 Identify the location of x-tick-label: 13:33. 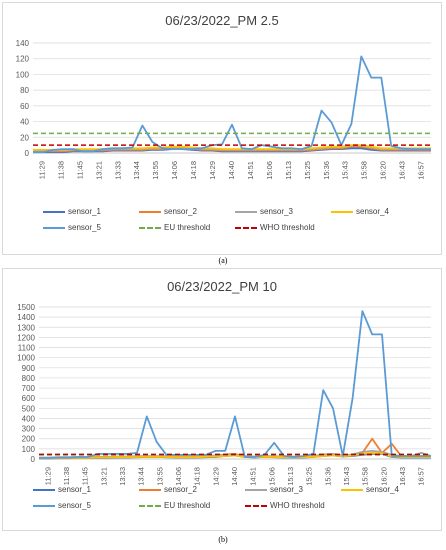
(122, 476).